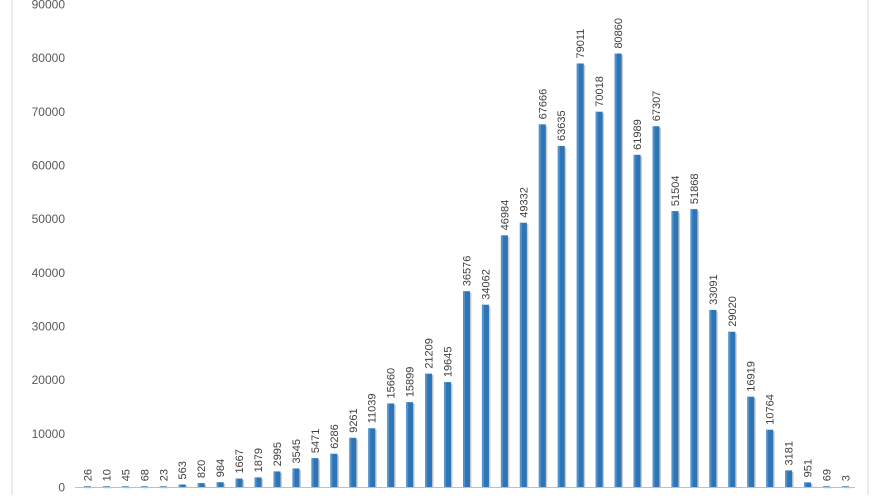 The image size is (880, 500). I want to click on data-label: 67666, so click(543, 104).